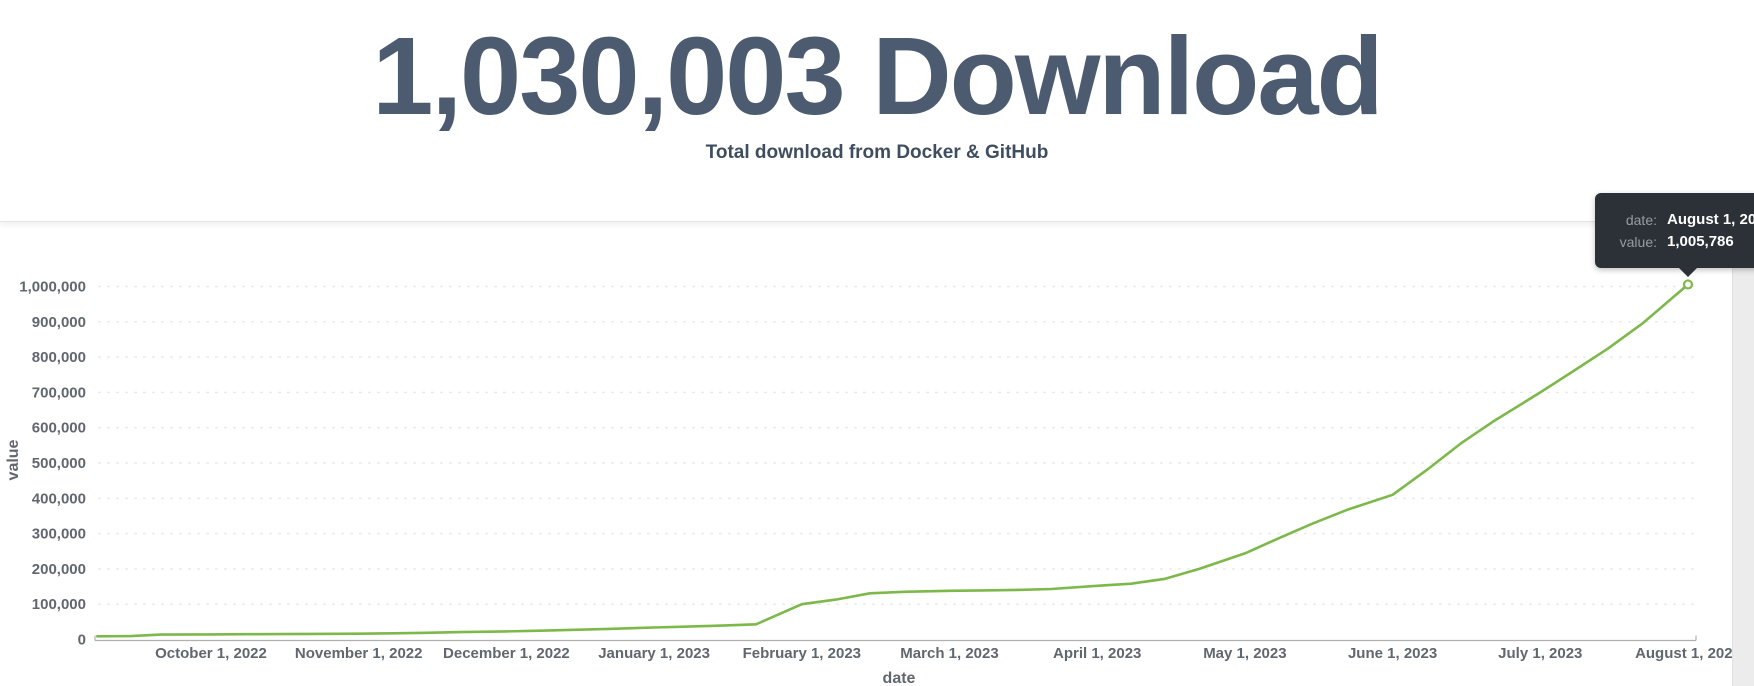 The height and width of the screenshot is (686, 1754). I want to click on x-tick-label: November 1, 2022, so click(359, 653).